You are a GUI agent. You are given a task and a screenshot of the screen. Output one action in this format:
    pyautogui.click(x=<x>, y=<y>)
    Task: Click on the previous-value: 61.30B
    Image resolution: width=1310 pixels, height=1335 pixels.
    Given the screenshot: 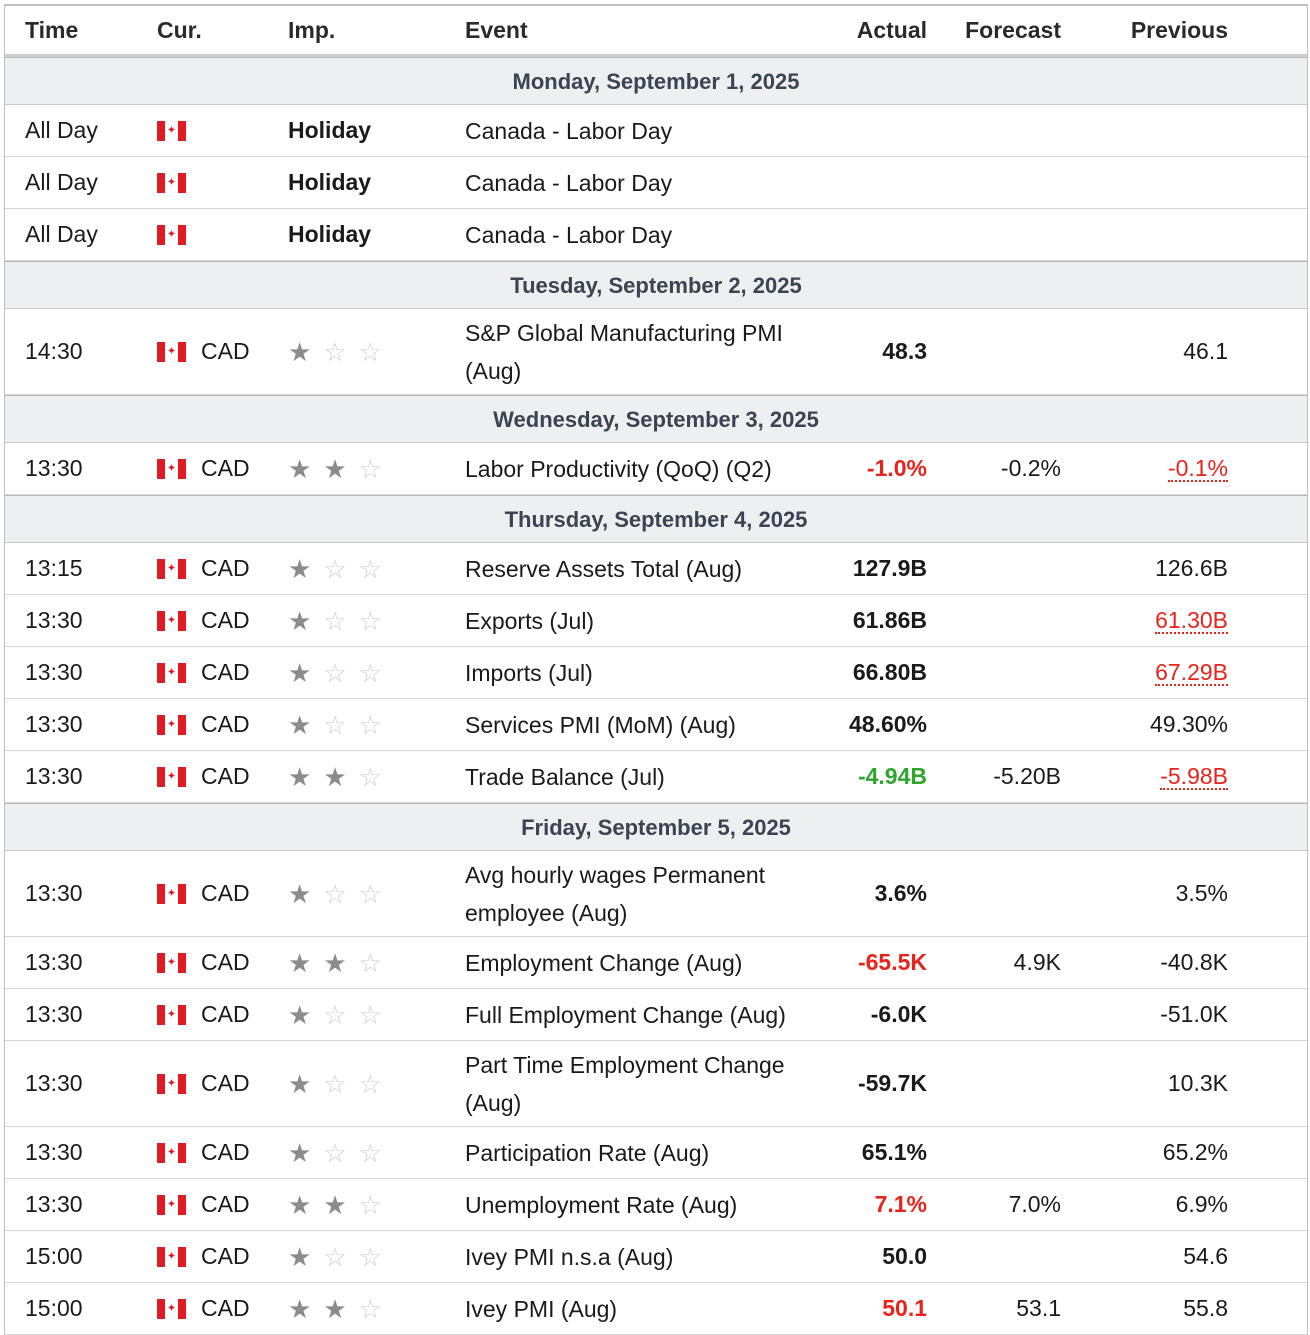 What is the action you would take?
    pyautogui.click(x=1191, y=620)
    